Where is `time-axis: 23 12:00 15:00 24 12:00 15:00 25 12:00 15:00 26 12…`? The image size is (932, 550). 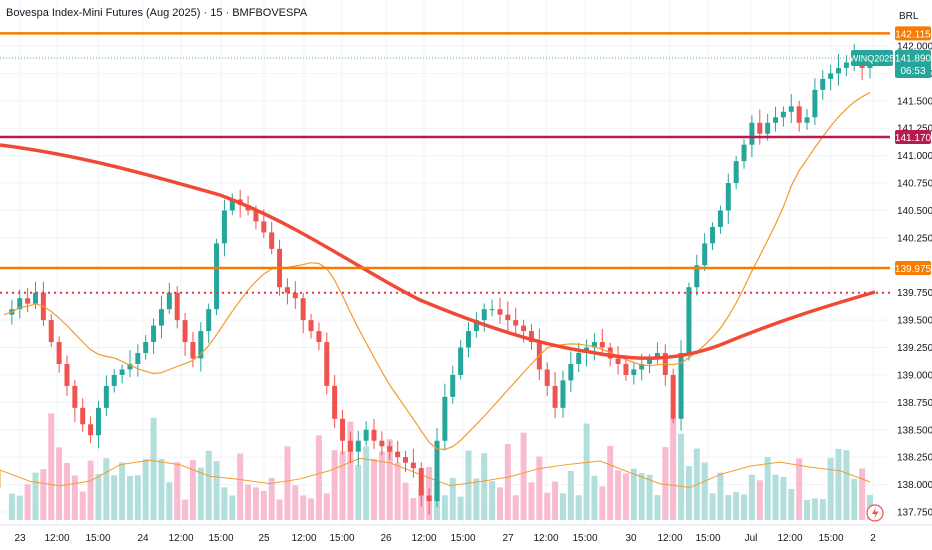
time-axis: 23 12:00 15:00 24 12:00 15:00 25 12:00 15:00 26 12… is located at coordinates (445, 538).